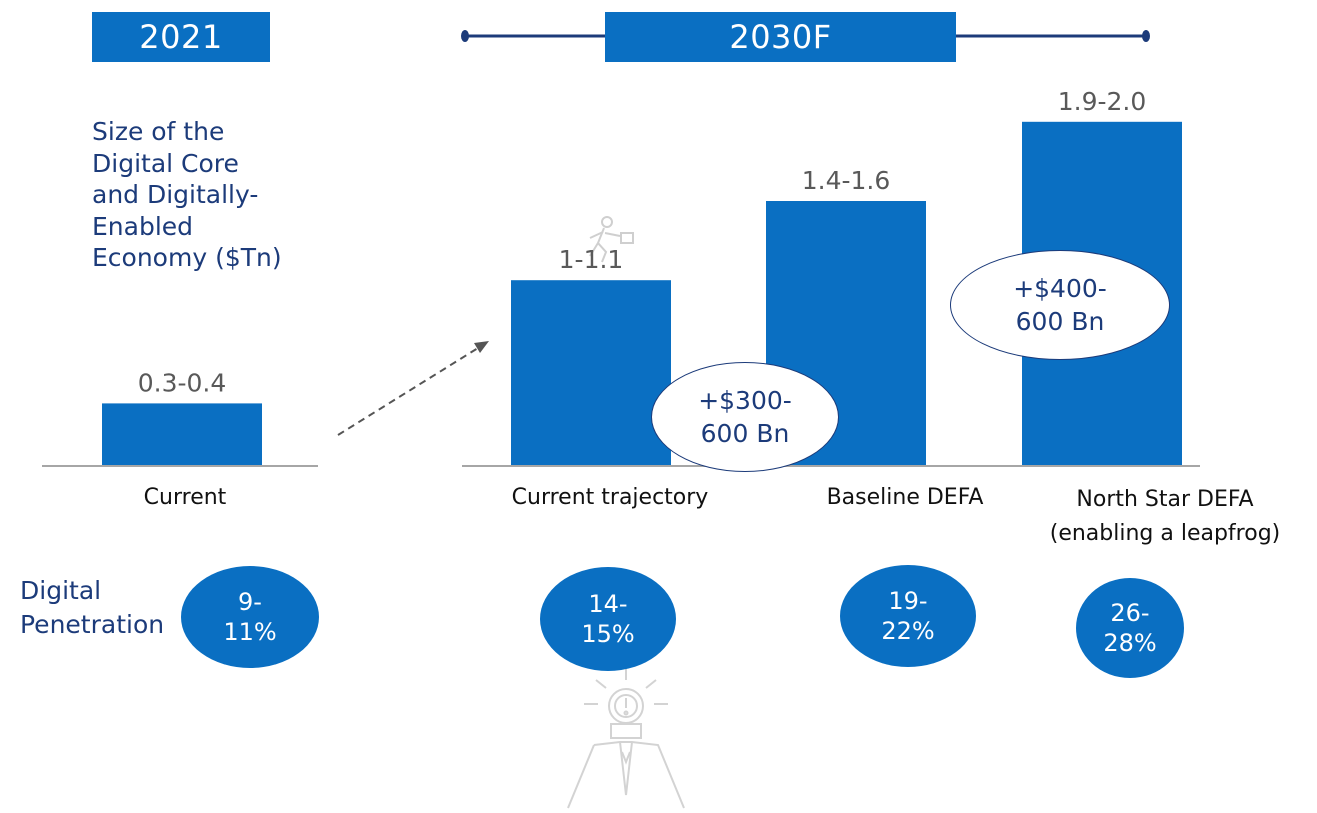  What do you see at coordinates (608, 604) in the screenshot?
I see `pen-line: 14-` at bounding box center [608, 604].